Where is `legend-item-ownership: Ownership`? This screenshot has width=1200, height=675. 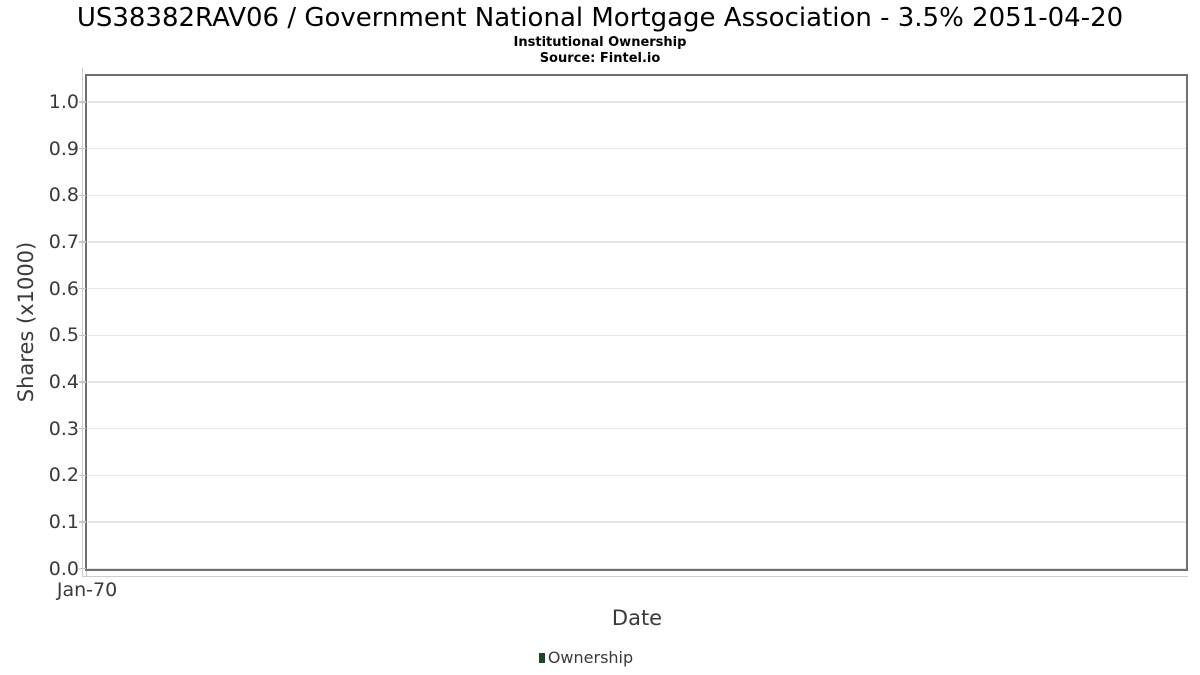
legend-item-ownership: Ownership is located at coordinates (586, 658).